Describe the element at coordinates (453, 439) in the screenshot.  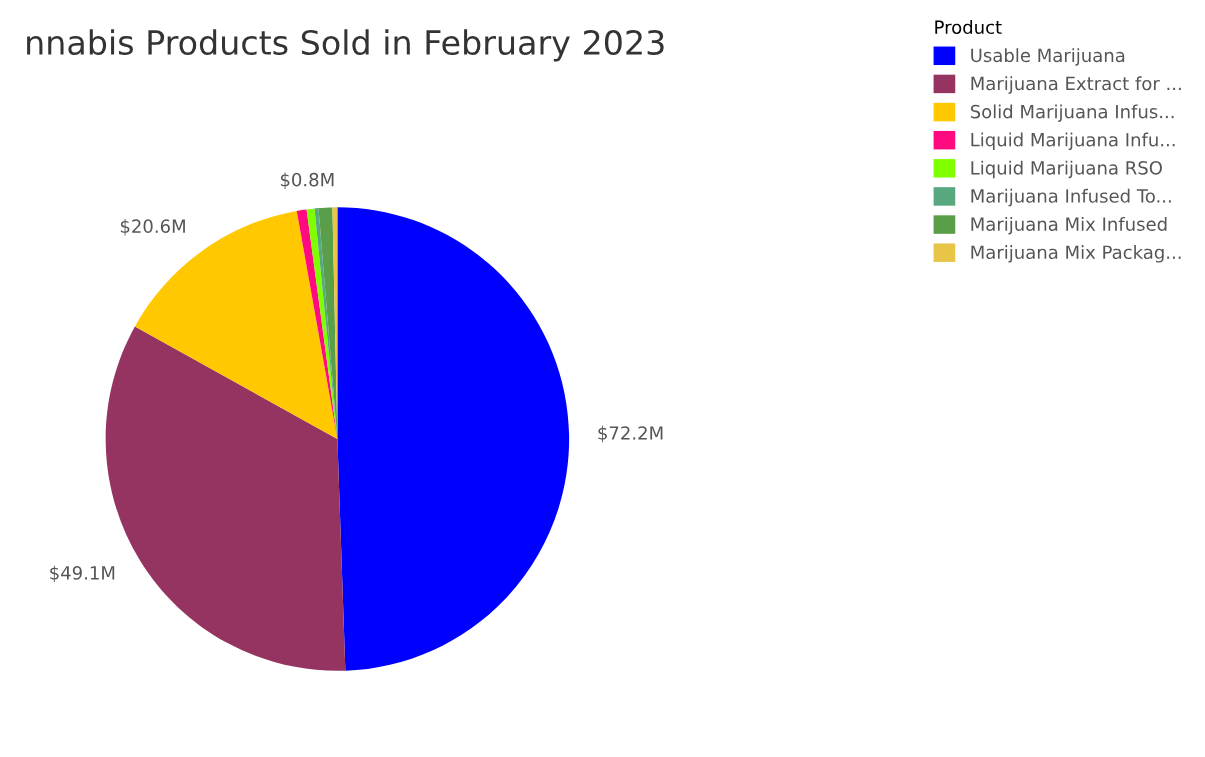
I see `pie-slice` at that location.